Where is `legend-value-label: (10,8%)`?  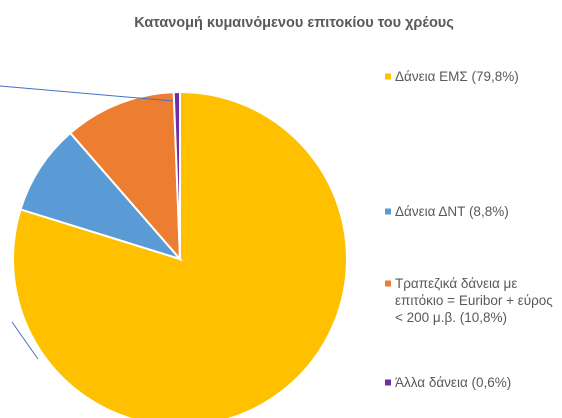
legend-value-label: (10,8%) is located at coordinates (483, 317).